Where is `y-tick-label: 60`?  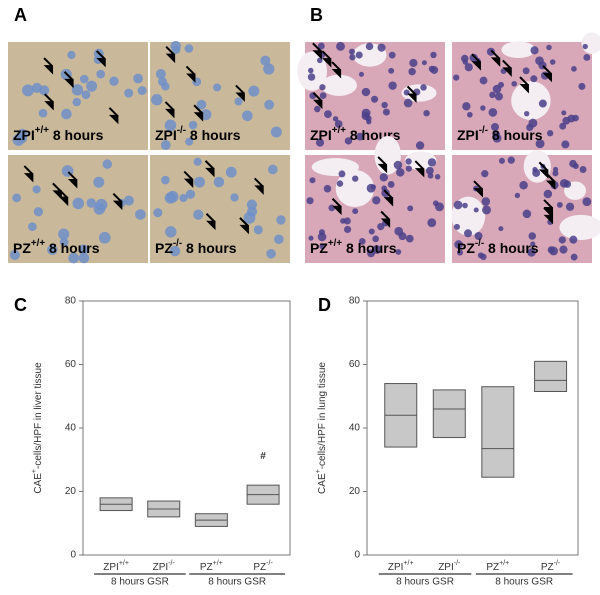 y-tick-label: 60 is located at coordinates (71, 364).